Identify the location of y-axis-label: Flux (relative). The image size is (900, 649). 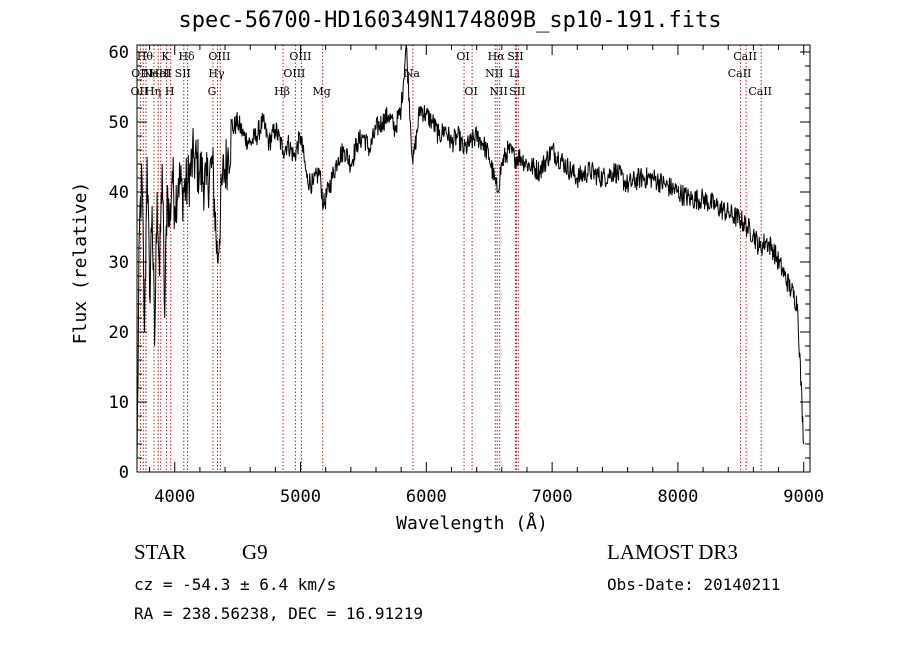
(80, 263).